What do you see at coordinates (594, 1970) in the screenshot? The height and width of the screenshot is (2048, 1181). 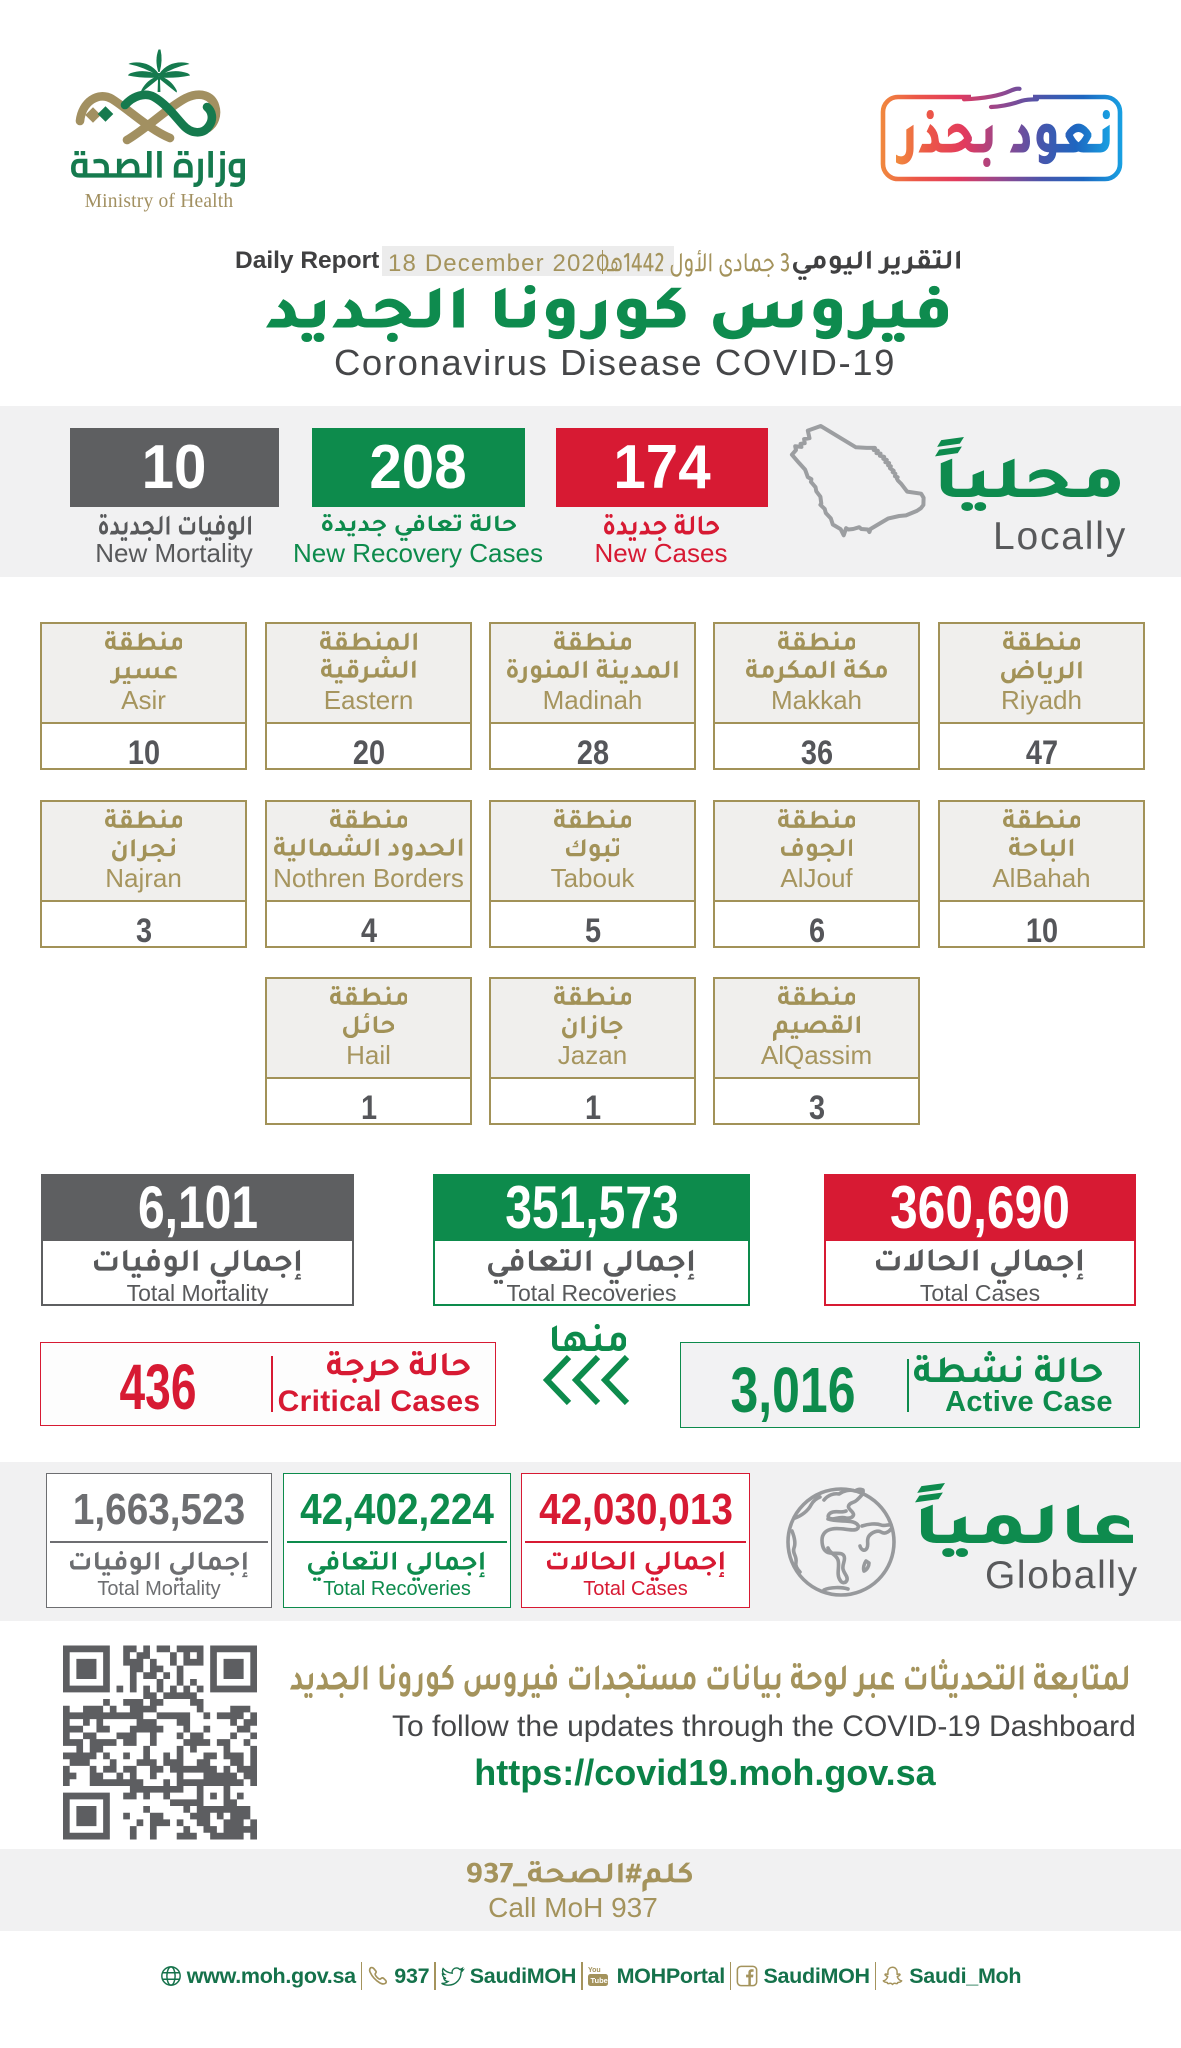 I see `svg-text: You` at bounding box center [594, 1970].